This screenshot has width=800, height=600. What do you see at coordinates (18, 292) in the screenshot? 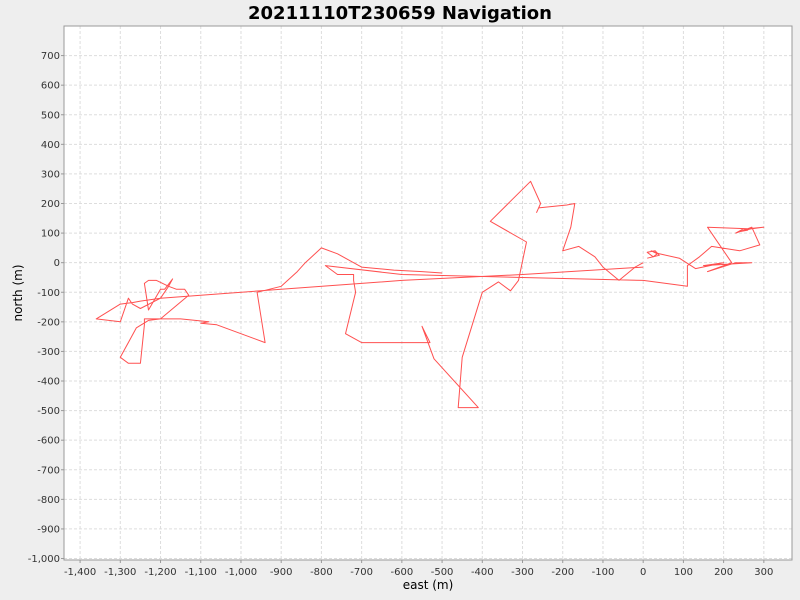
I see `y-axis-title: north (m)` at bounding box center [18, 292].